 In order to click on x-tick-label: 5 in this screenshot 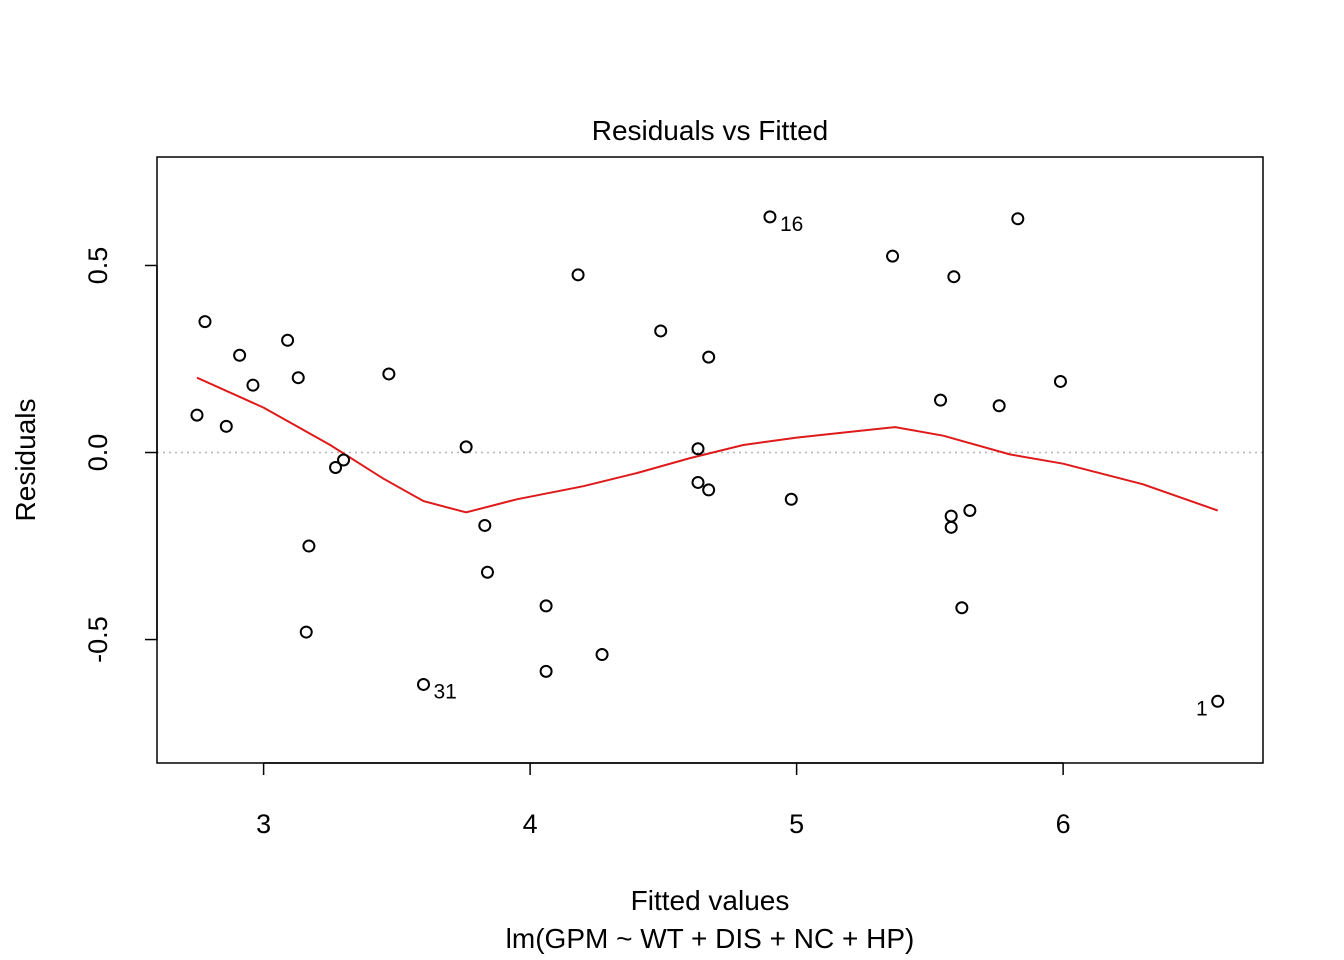, I will do `click(796, 824)`.